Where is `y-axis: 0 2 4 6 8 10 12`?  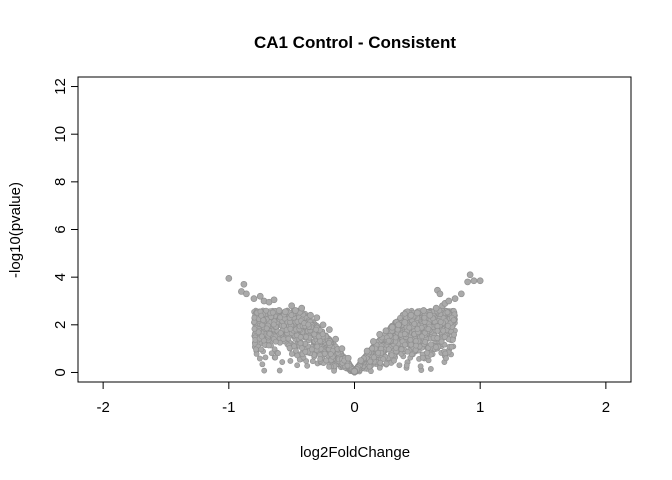
y-axis: 0 2 4 6 8 10 12 is located at coordinates (65, 227).